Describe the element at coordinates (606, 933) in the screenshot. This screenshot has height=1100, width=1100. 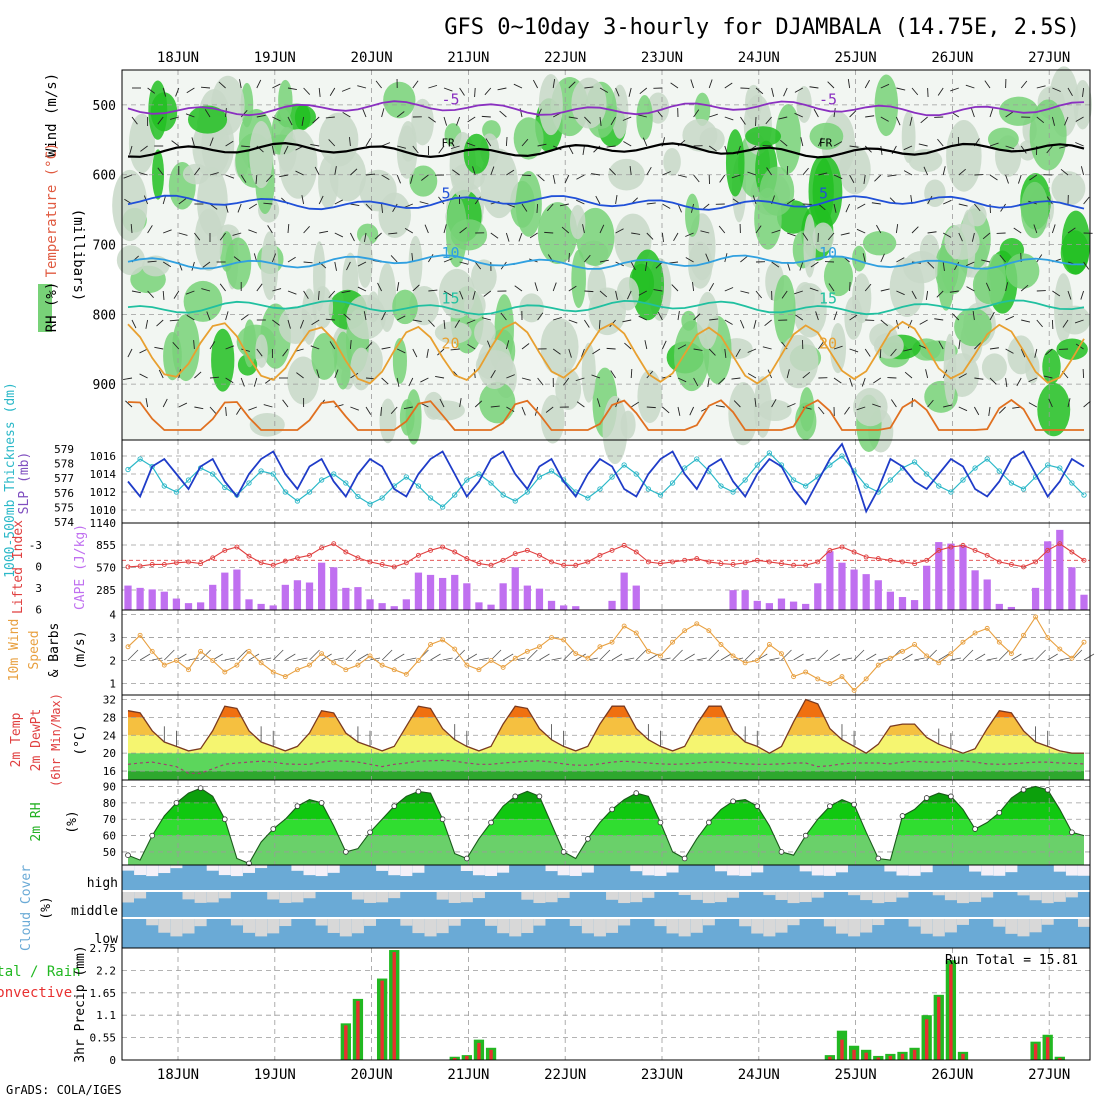
I see `cloud-row` at that location.